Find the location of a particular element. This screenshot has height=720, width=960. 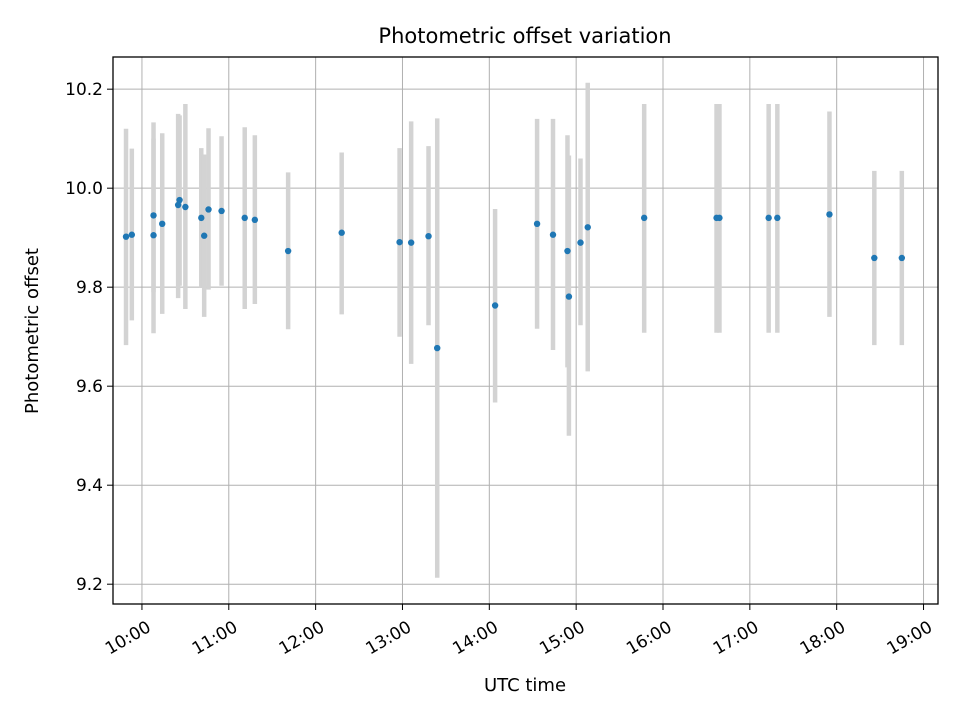

y-tick-label: 10.2 is located at coordinates (84, 90).